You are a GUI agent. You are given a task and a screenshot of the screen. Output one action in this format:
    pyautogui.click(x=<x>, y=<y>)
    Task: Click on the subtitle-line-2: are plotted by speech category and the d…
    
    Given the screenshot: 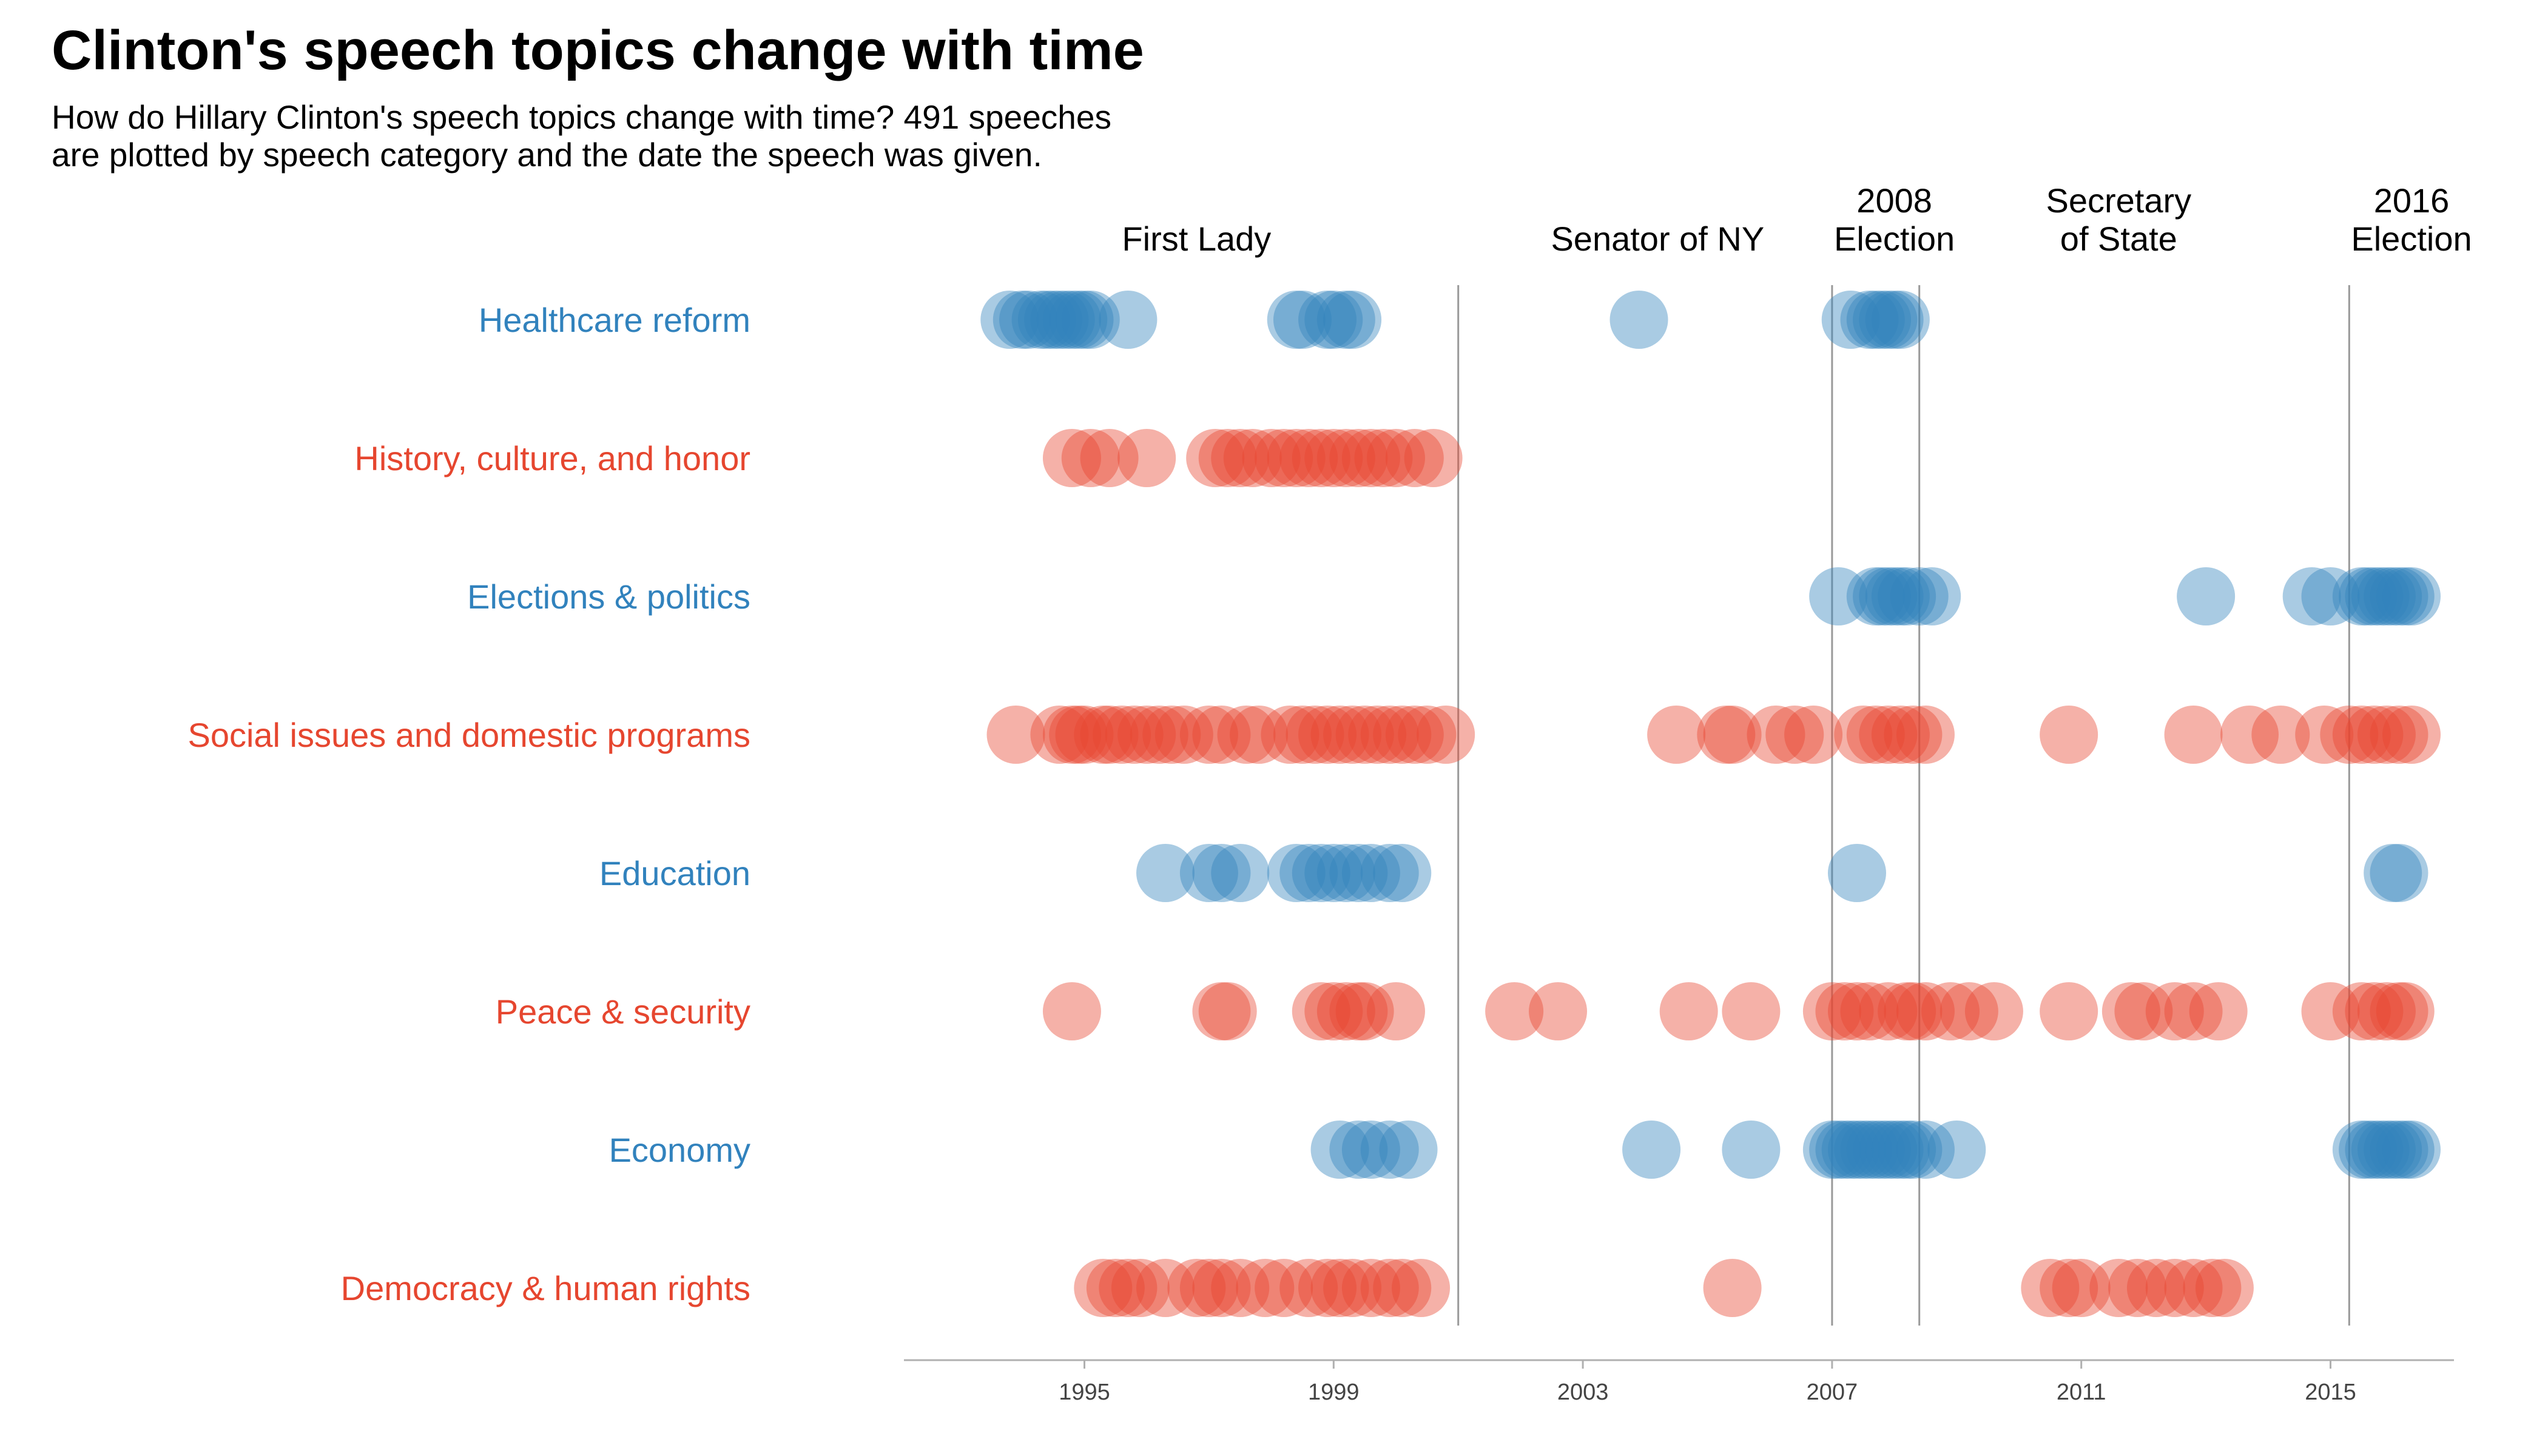 What is the action you would take?
    pyautogui.click(x=547, y=155)
    